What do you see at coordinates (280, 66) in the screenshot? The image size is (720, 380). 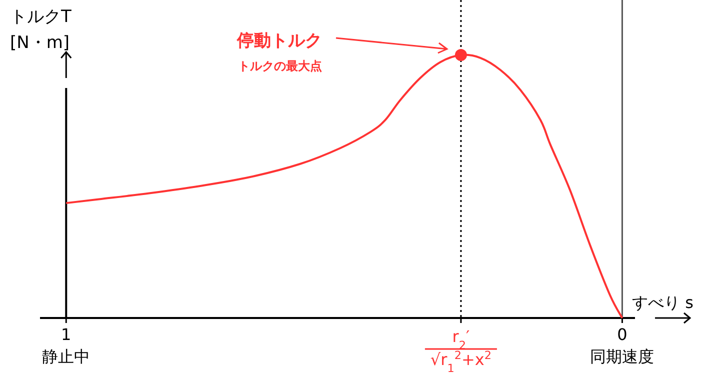 I see `annotation: トルクの最大点` at bounding box center [280, 66].